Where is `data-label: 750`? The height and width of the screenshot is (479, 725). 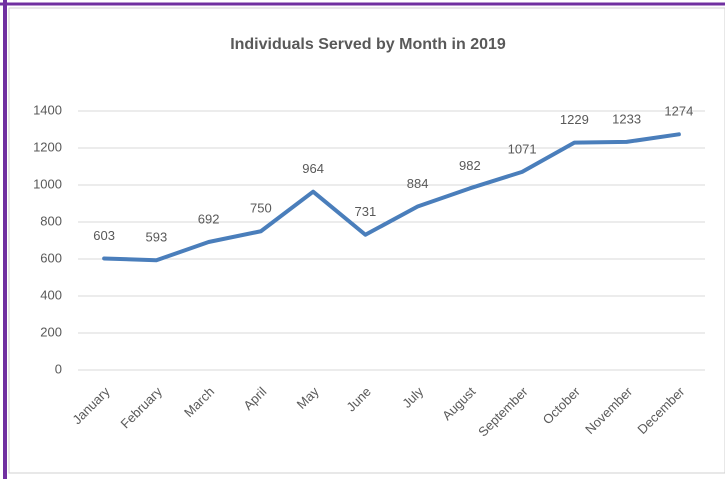
data-label: 750 is located at coordinates (261, 208).